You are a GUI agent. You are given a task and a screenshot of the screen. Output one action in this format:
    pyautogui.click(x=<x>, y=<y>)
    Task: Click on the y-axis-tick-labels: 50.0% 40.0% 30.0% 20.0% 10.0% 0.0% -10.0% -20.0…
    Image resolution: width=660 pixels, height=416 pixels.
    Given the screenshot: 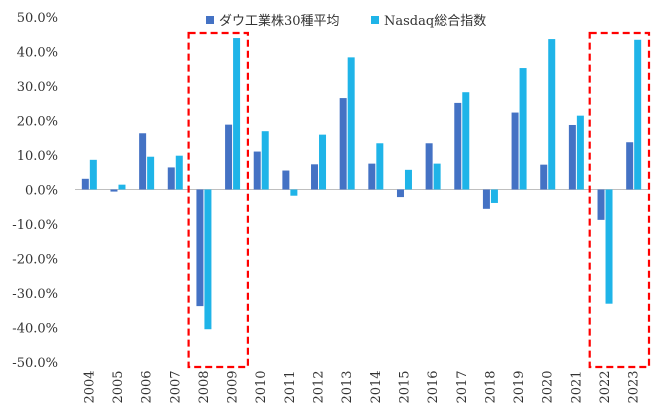 What is the action you would take?
    pyautogui.click(x=35, y=191)
    